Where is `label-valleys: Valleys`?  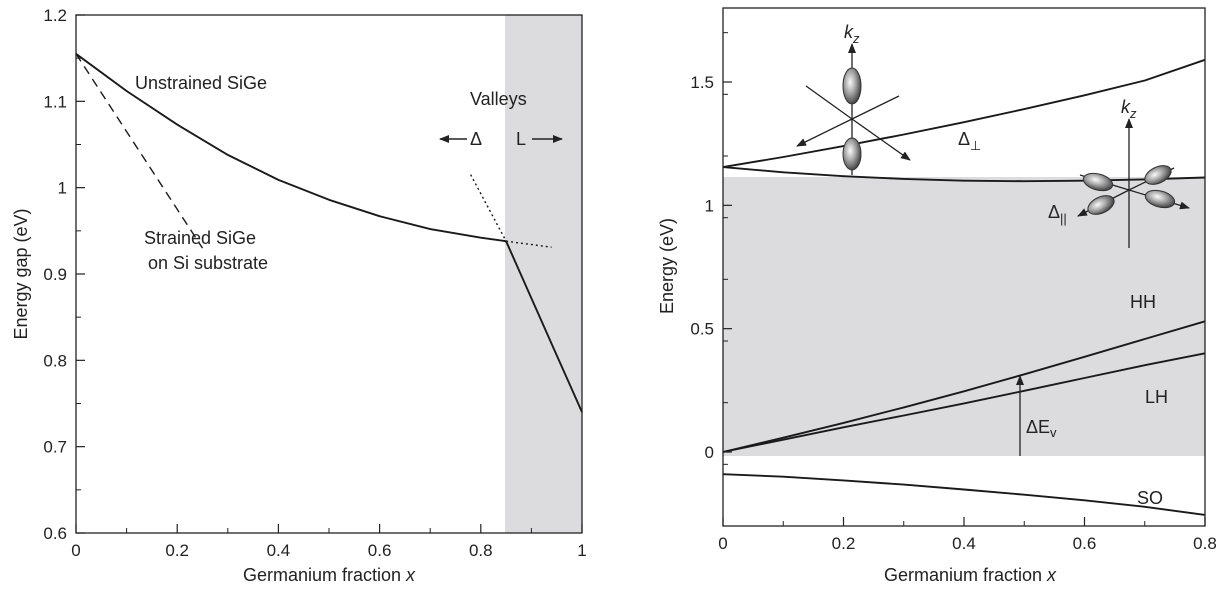 label-valleys: Valleys is located at coordinates (498, 99).